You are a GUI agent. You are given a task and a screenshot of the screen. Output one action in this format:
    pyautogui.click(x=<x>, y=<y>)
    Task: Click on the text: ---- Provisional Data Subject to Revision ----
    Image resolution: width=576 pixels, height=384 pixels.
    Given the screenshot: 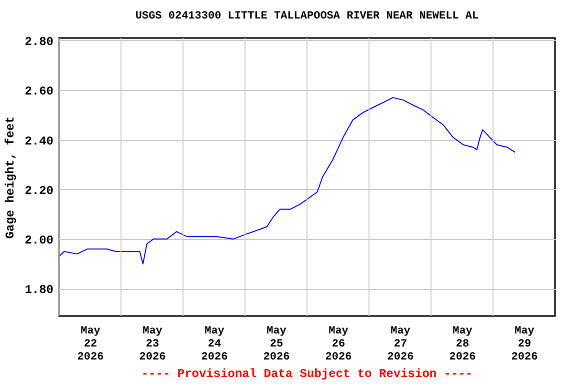 What is the action you would take?
    pyautogui.click(x=307, y=374)
    